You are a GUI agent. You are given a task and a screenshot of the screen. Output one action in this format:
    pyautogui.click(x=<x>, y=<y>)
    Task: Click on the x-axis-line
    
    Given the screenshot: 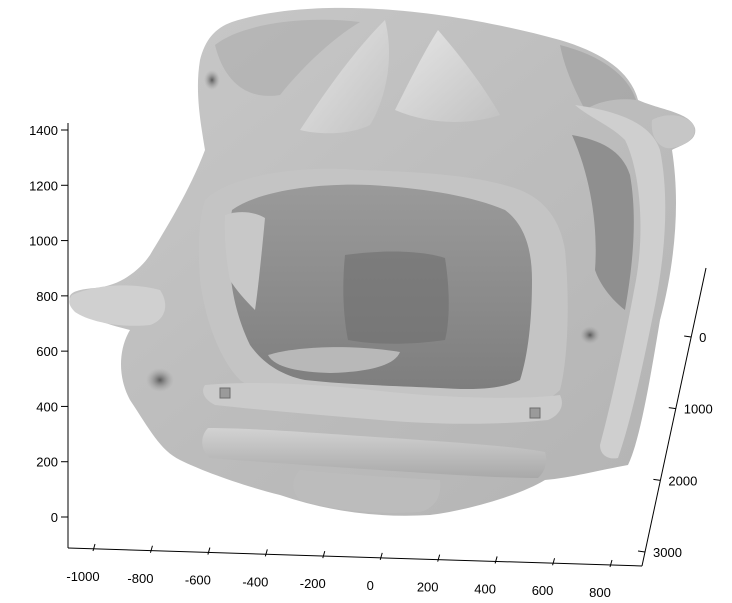 What is the action you would take?
    pyautogui.click(x=355, y=557)
    